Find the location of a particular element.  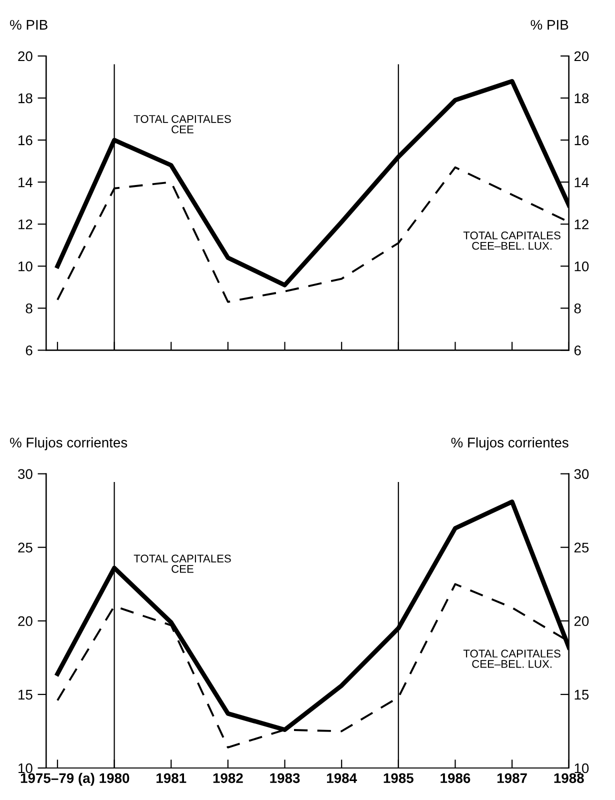

y2-tick-label: 18 is located at coordinates (581, 98).